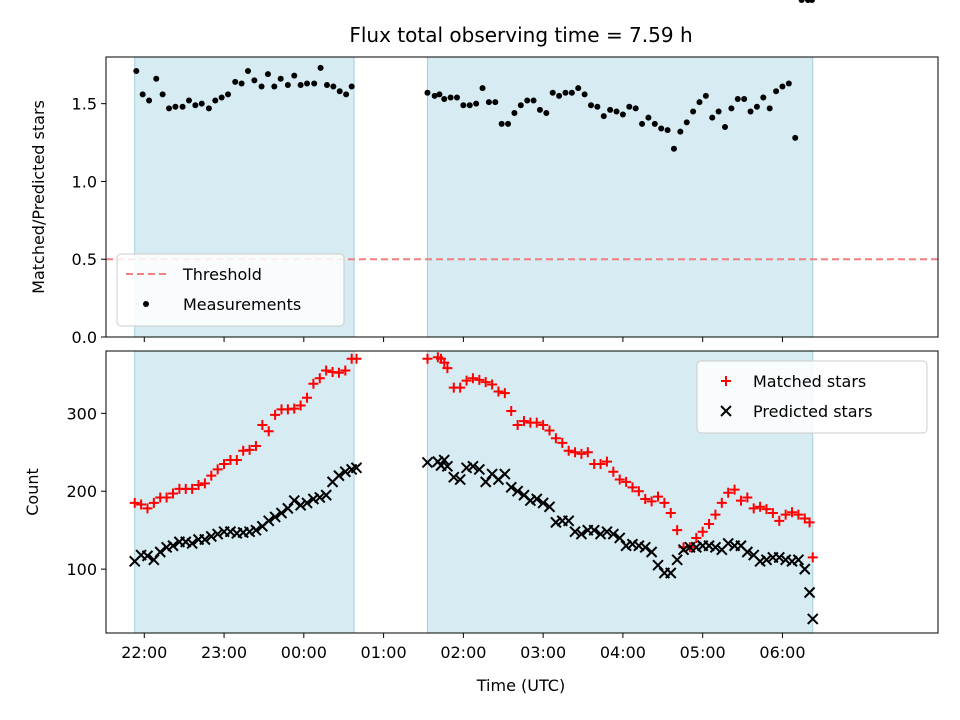  What do you see at coordinates (813, 411) in the screenshot?
I see `legend-label: Predicted stars` at bounding box center [813, 411].